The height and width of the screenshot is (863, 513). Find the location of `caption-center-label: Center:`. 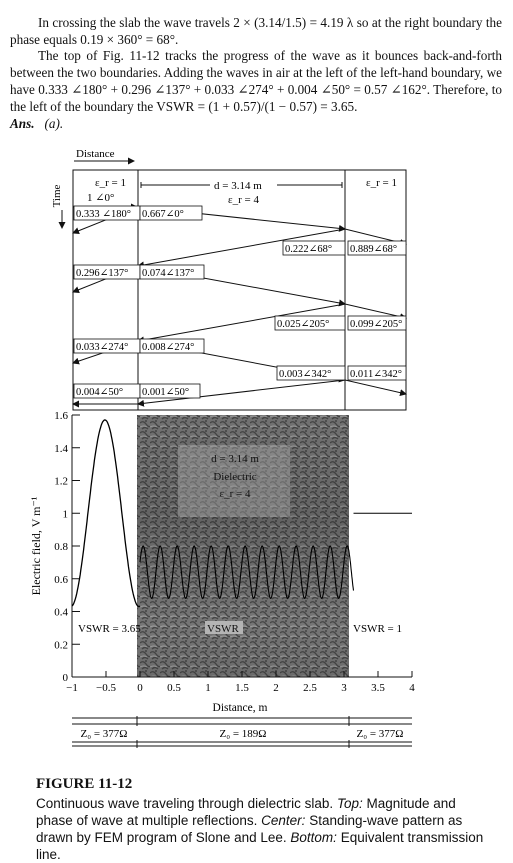

caption-center-label: Center: is located at coordinates (283, 820).